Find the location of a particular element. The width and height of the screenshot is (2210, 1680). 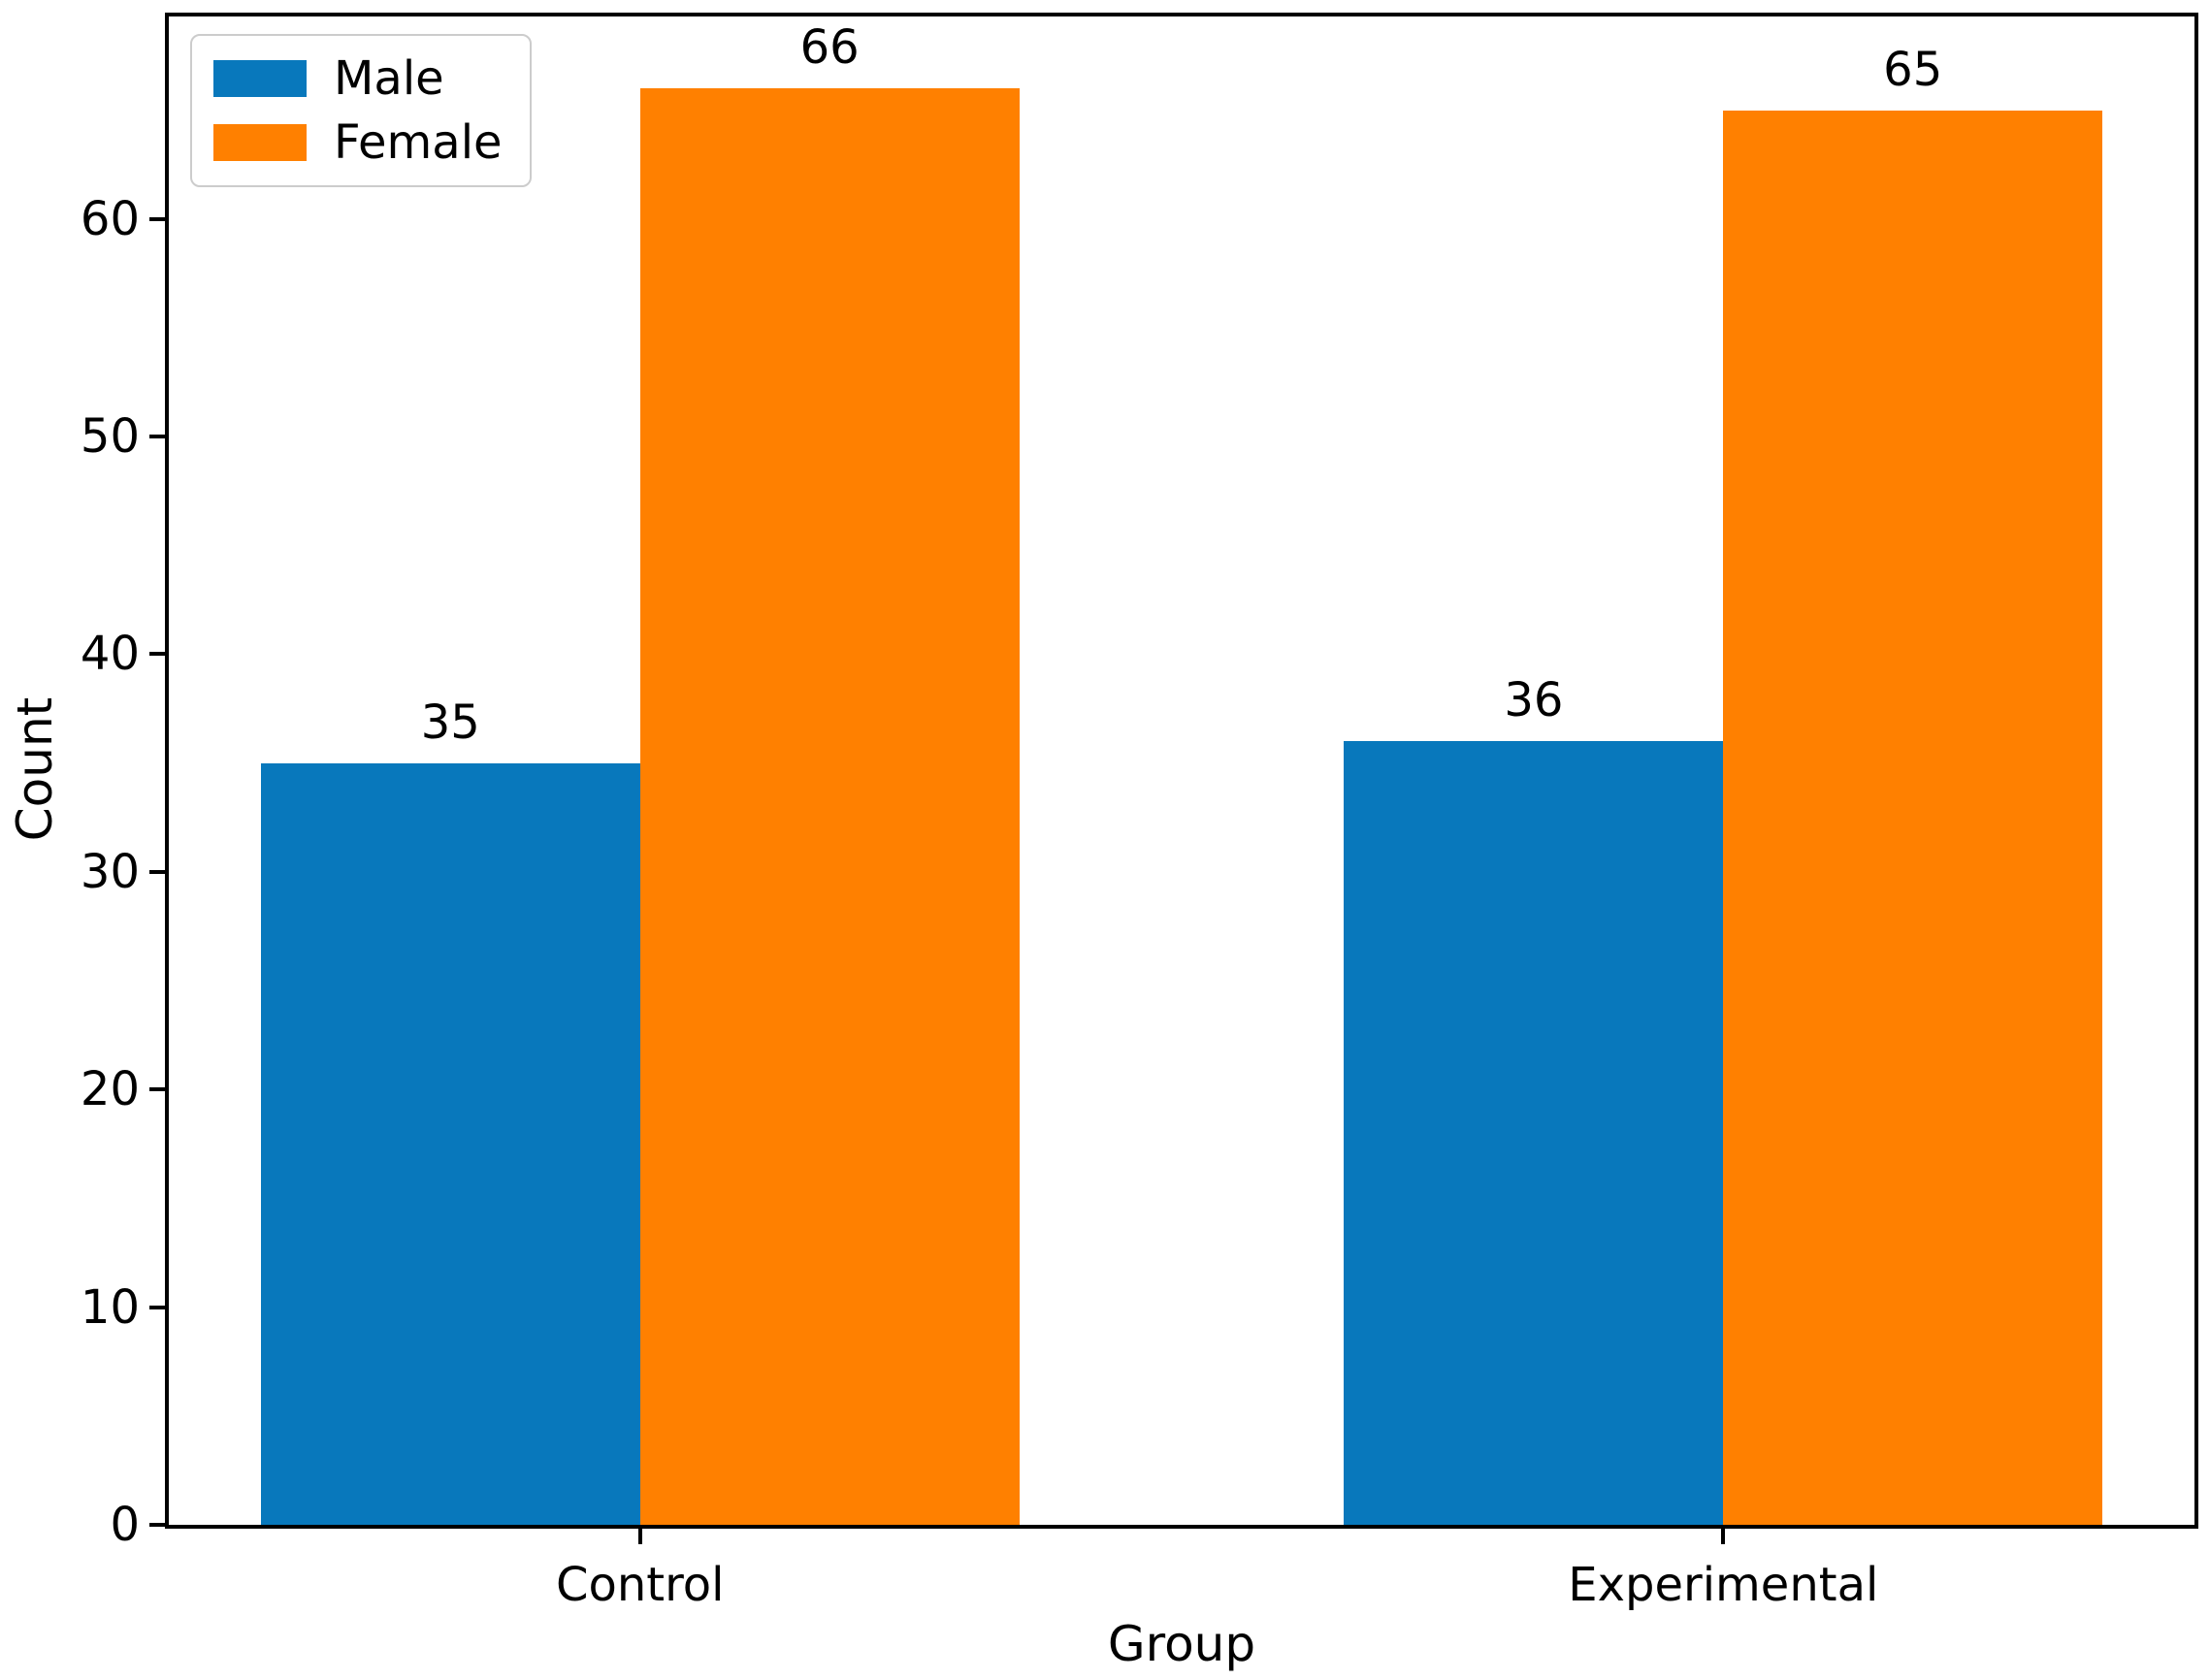

y-axis-label: Count is located at coordinates (35, 769).